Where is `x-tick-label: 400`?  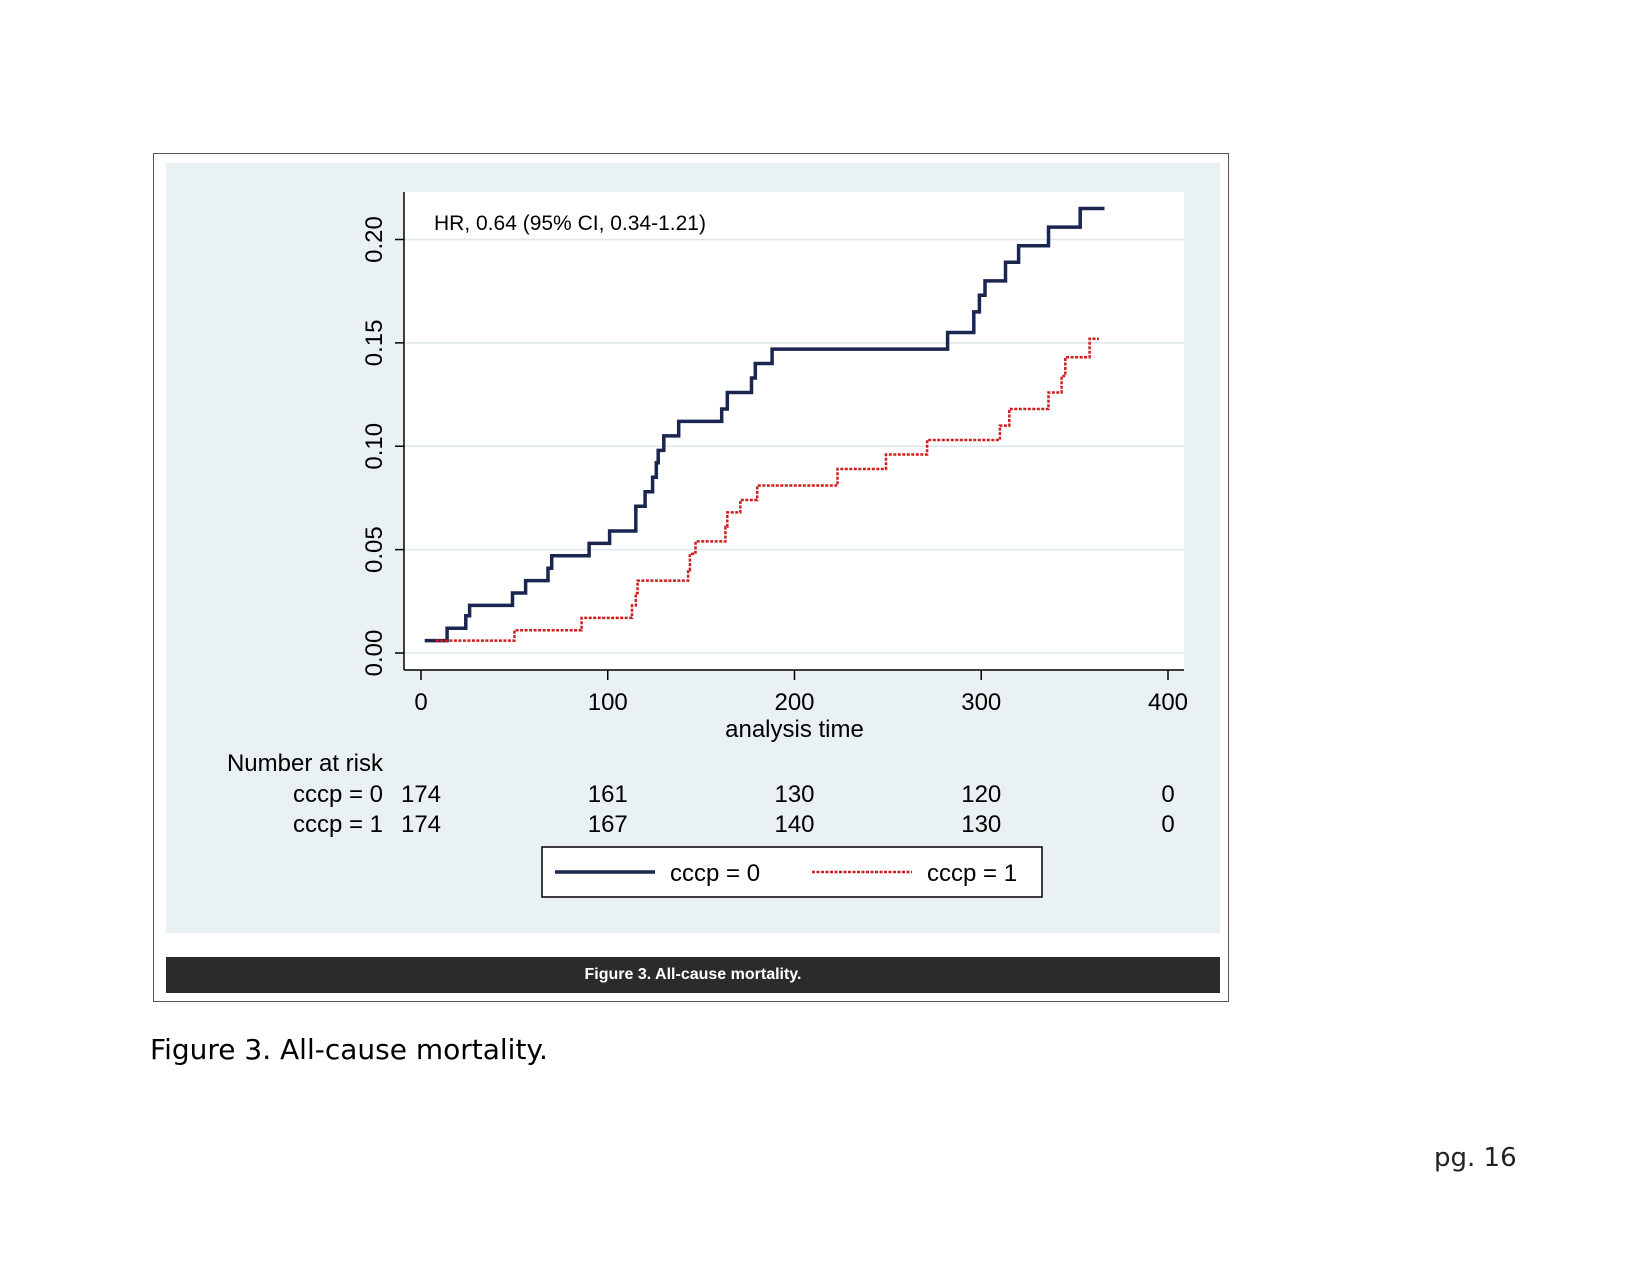 x-tick-label: 400 is located at coordinates (1168, 702).